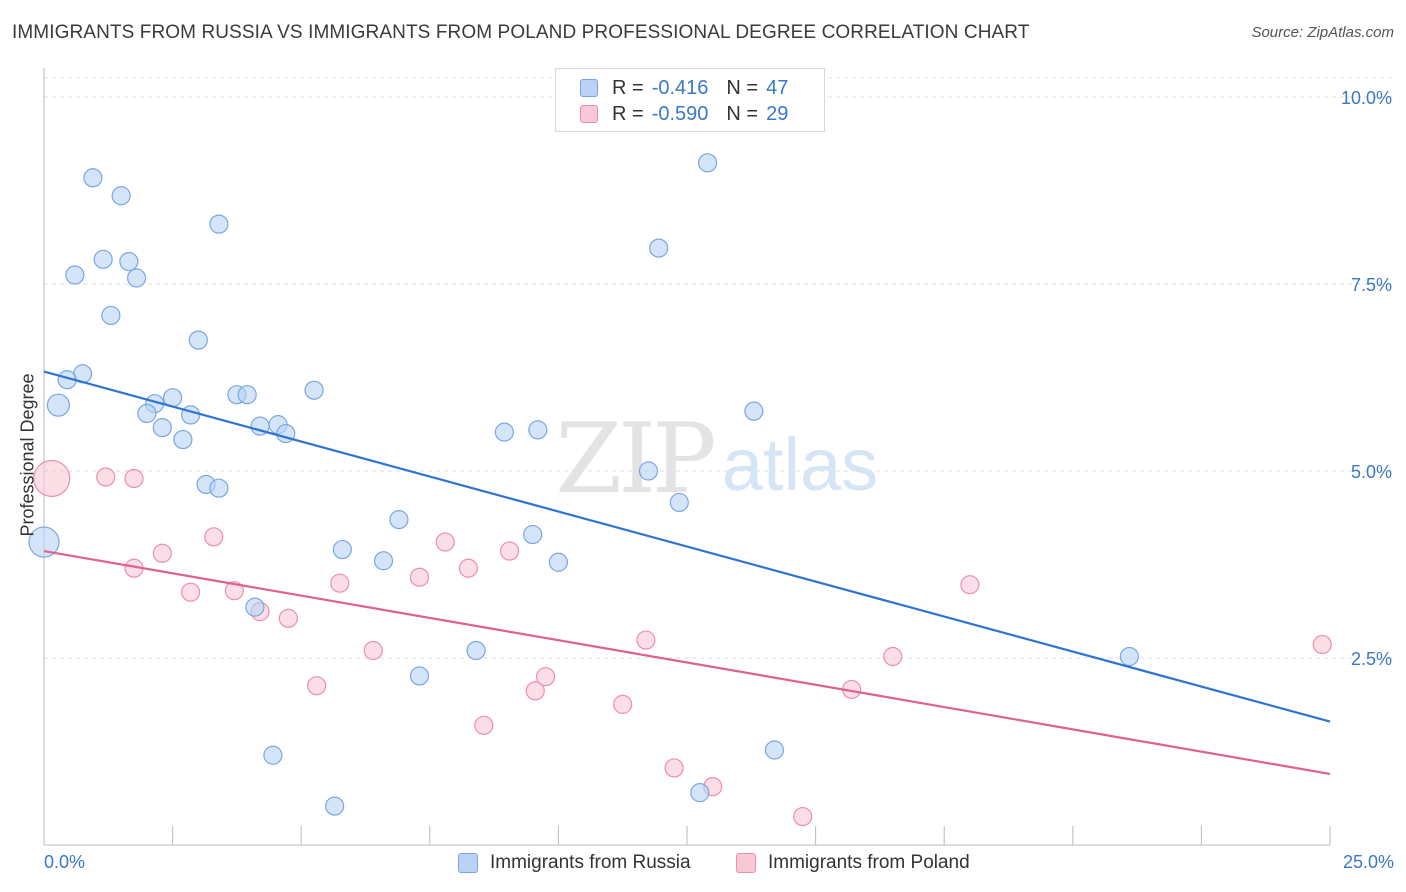 Image resolution: width=1406 pixels, height=892 pixels. What do you see at coordinates (590, 862) in the screenshot?
I see `bottom-legend-label-russia: Immigrants from Russia` at bounding box center [590, 862].